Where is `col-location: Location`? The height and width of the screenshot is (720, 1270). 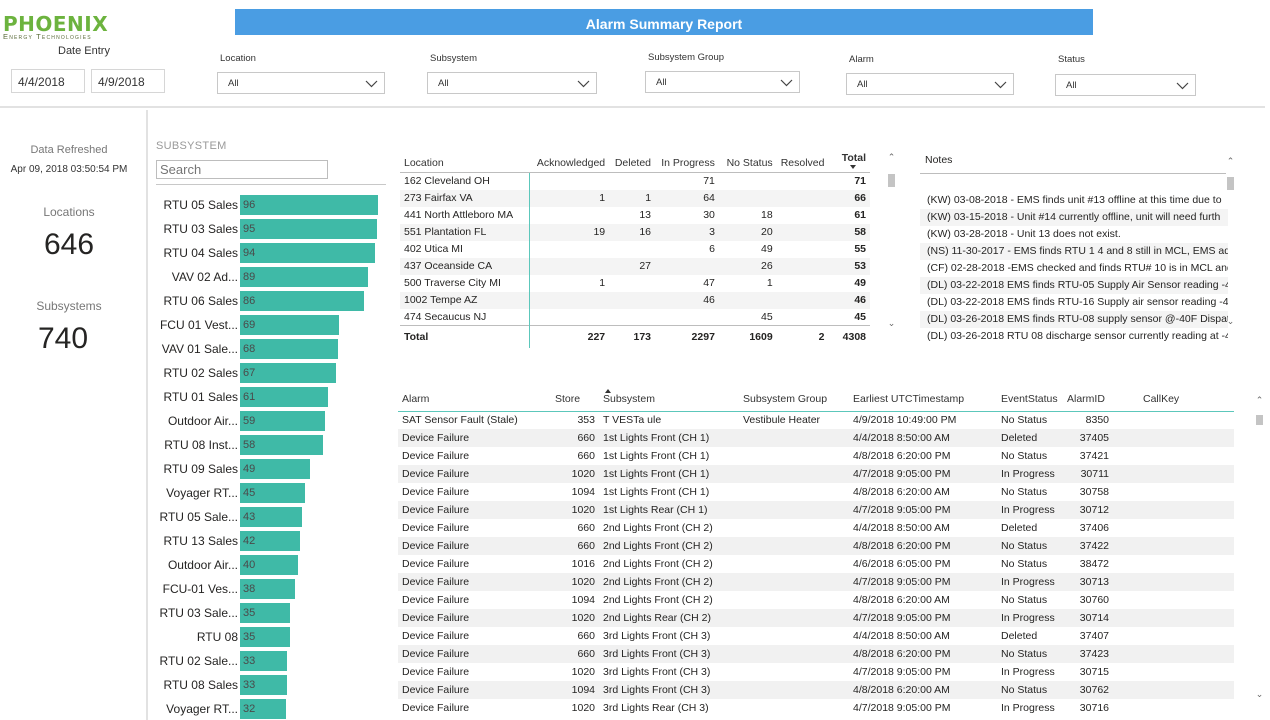
col-location: Location is located at coordinates (465, 161).